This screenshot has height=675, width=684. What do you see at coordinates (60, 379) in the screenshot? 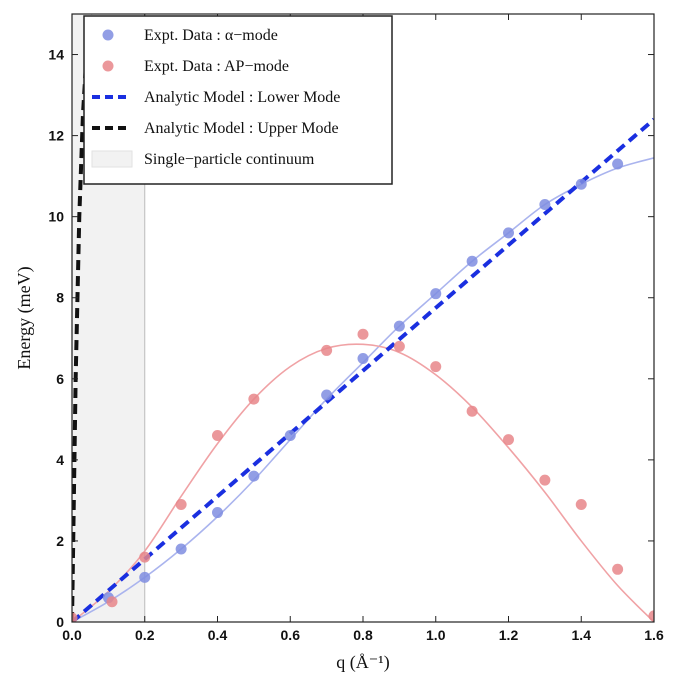
I see `y-tick-label: 6` at bounding box center [60, 379].